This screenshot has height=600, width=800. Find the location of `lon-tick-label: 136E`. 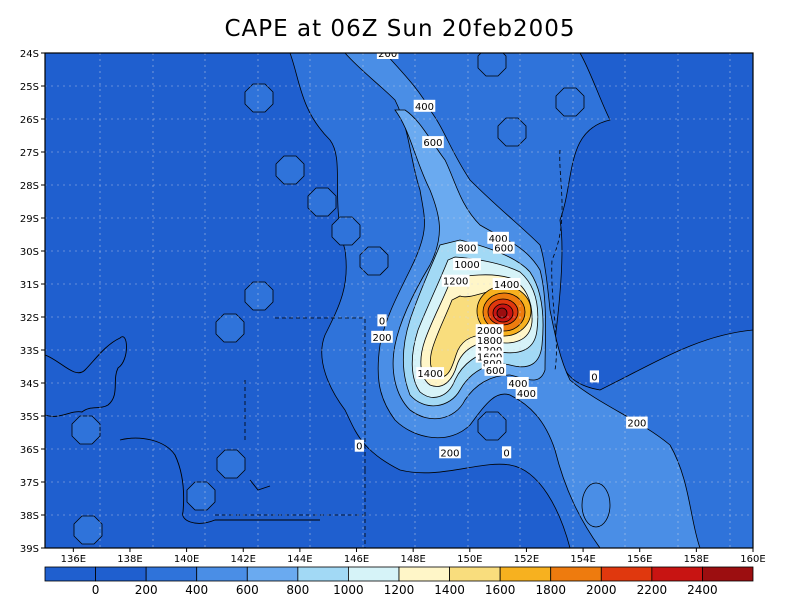

lon-tick-label: 136E is located at coordinates (73, 559).